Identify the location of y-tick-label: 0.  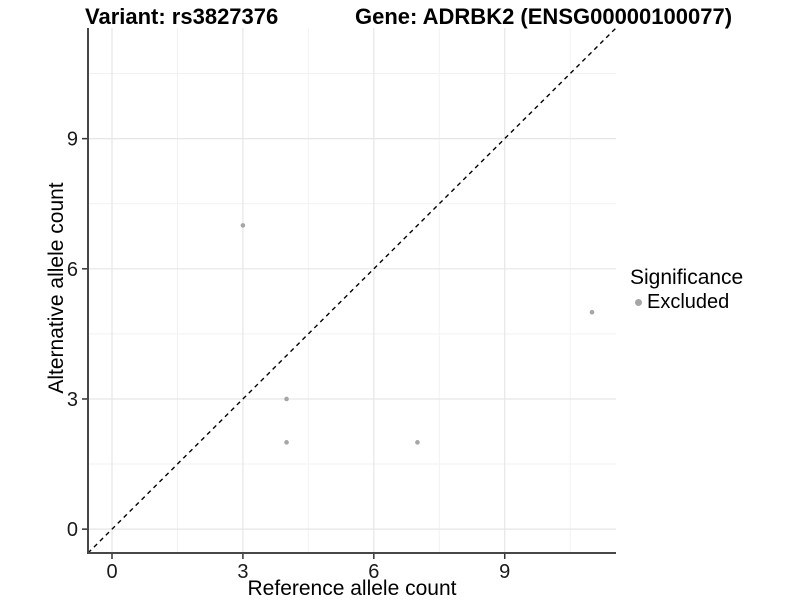
(72, 530).